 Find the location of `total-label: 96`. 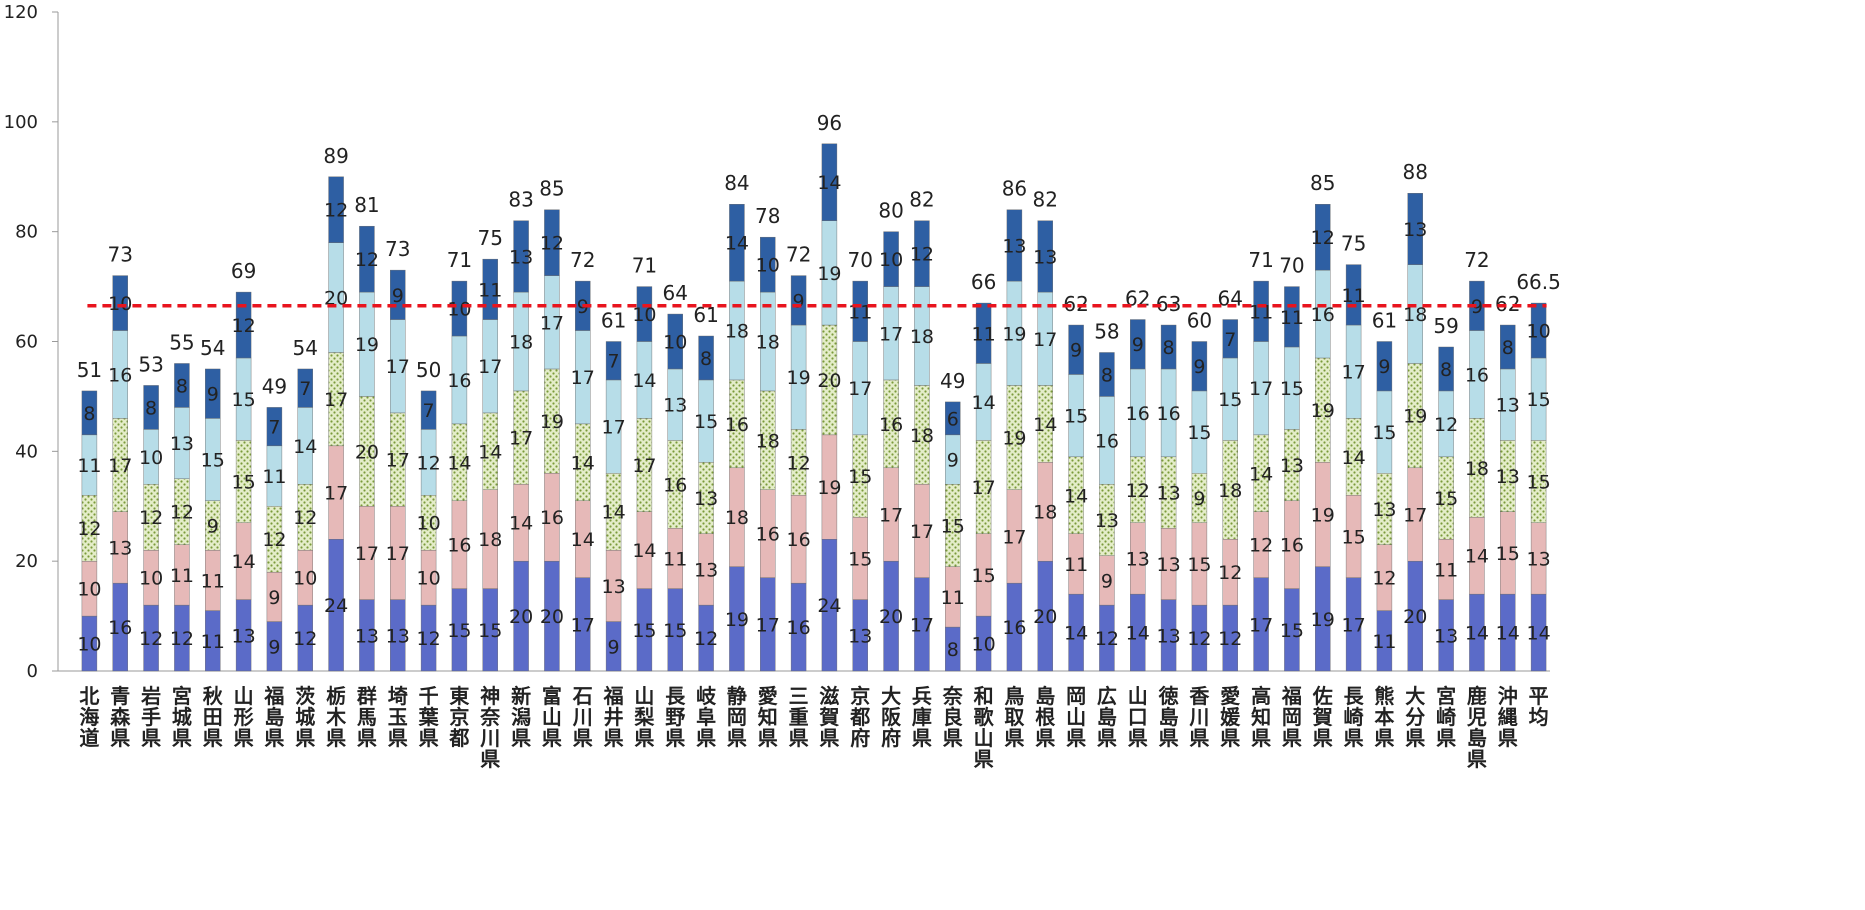

total-label: 96 is located at coordinates (829, 123).